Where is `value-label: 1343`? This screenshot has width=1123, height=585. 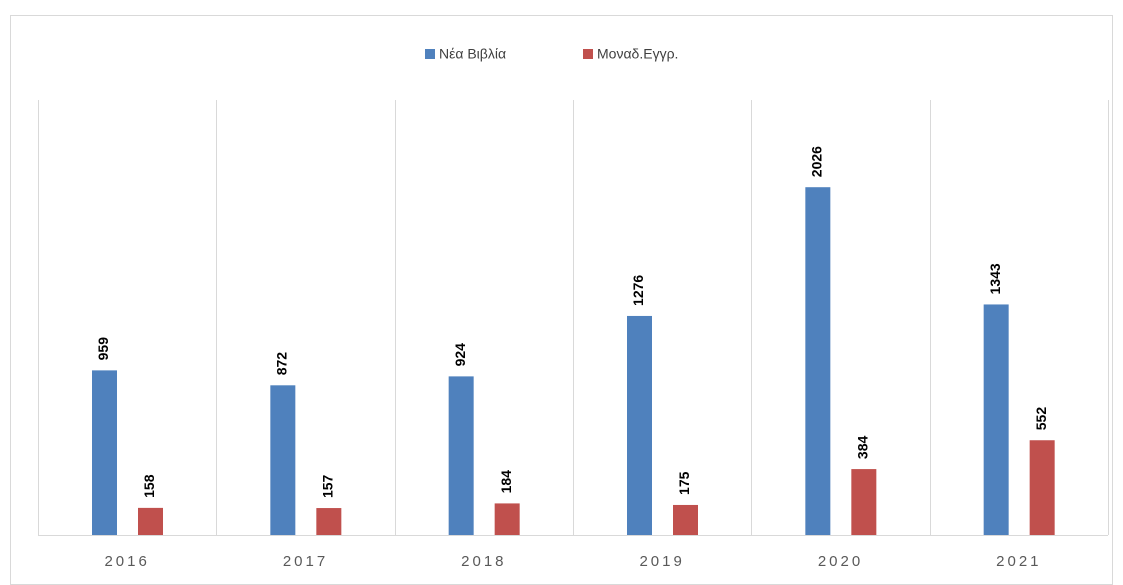 value-label: 1343 is located at coordinates (995, 278).